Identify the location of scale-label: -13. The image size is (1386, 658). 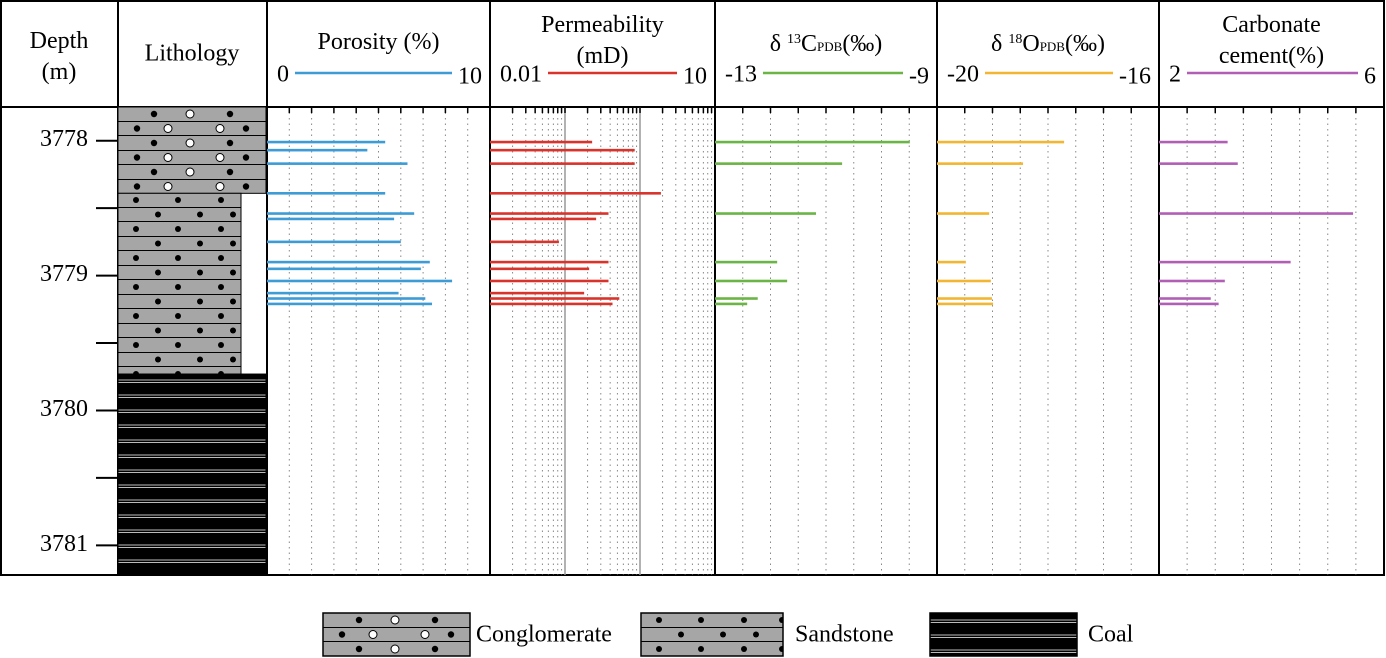
(741, 75).